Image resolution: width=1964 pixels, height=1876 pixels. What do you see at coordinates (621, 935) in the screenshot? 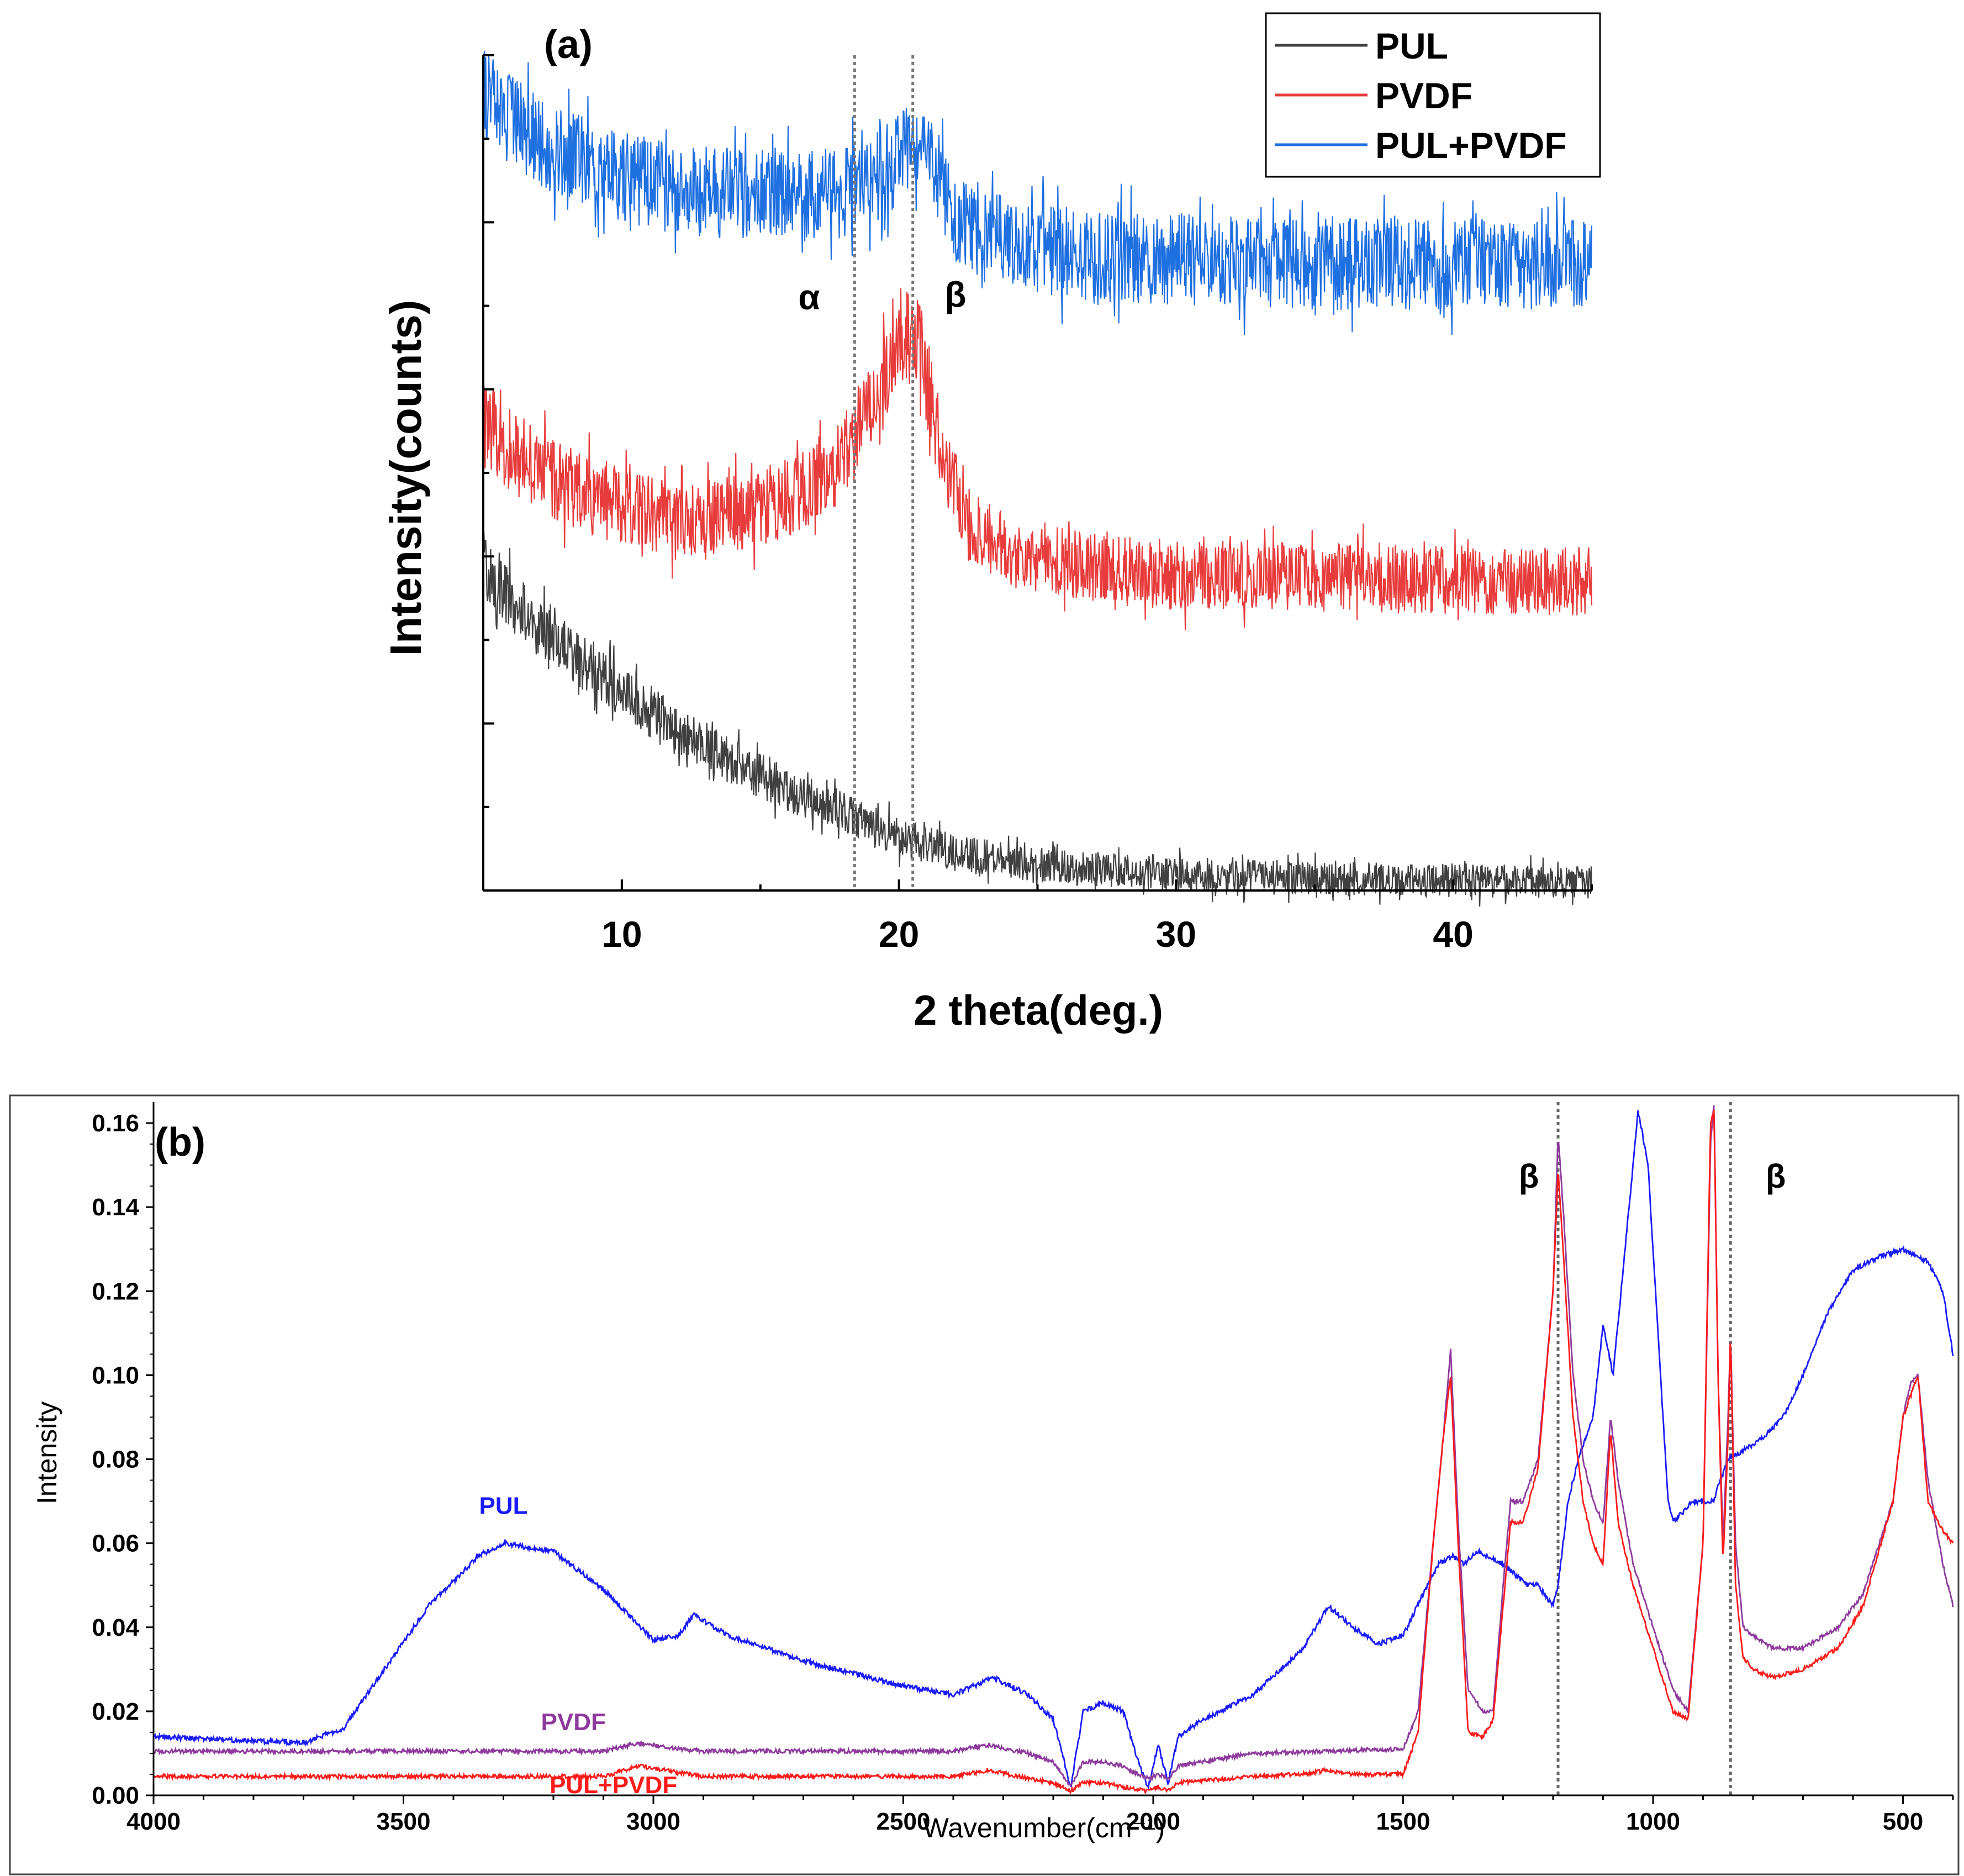
I see `x-tick-label: 10` at bounding box center [621, 935].